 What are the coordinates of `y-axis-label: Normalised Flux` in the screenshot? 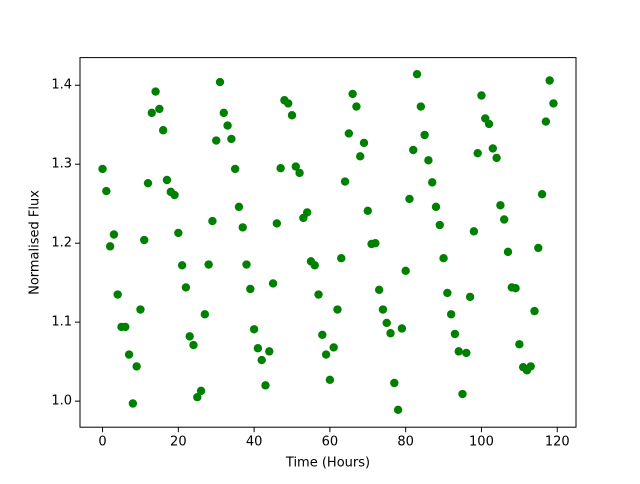 It's located at (35, 242).